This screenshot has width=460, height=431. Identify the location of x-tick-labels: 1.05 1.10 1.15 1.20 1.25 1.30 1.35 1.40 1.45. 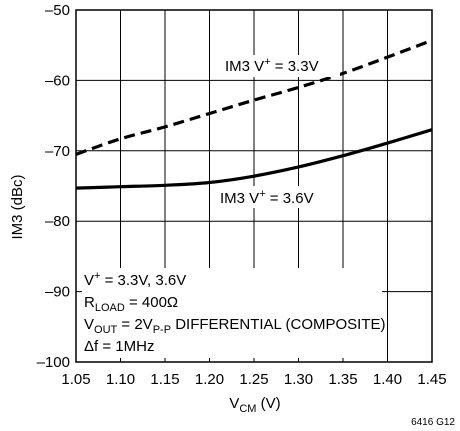
(253, 379).